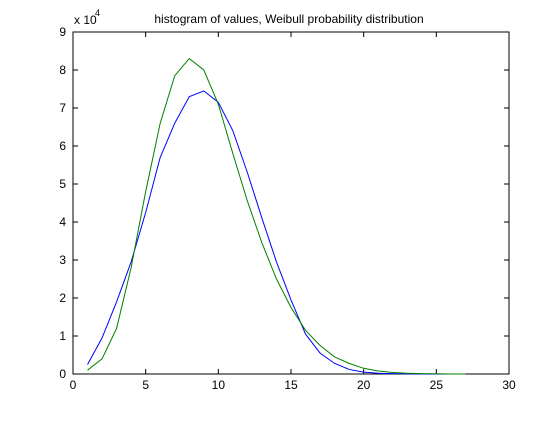 Image resolution: width=560 pixels, height=425 pixels. Describe the element at coordinates (62, 184) in the screenshot. I see `y-tick-label: 5` at that location.